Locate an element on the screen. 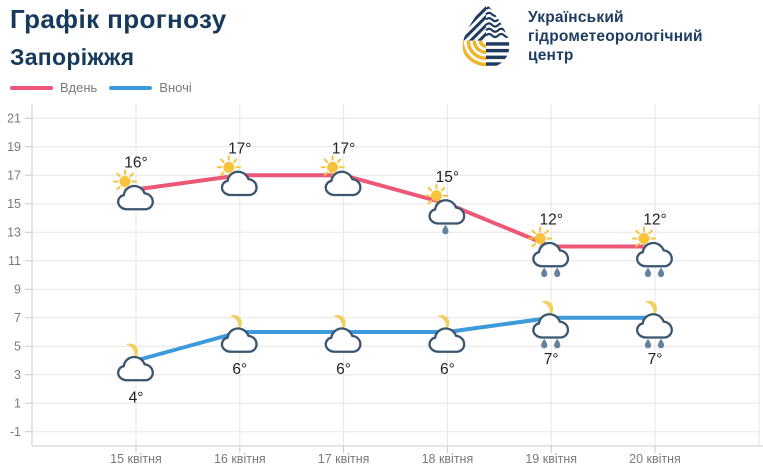 This screenshot has width=763, height=470. uhmc-drop-icon is located at coordinates (486, 35).